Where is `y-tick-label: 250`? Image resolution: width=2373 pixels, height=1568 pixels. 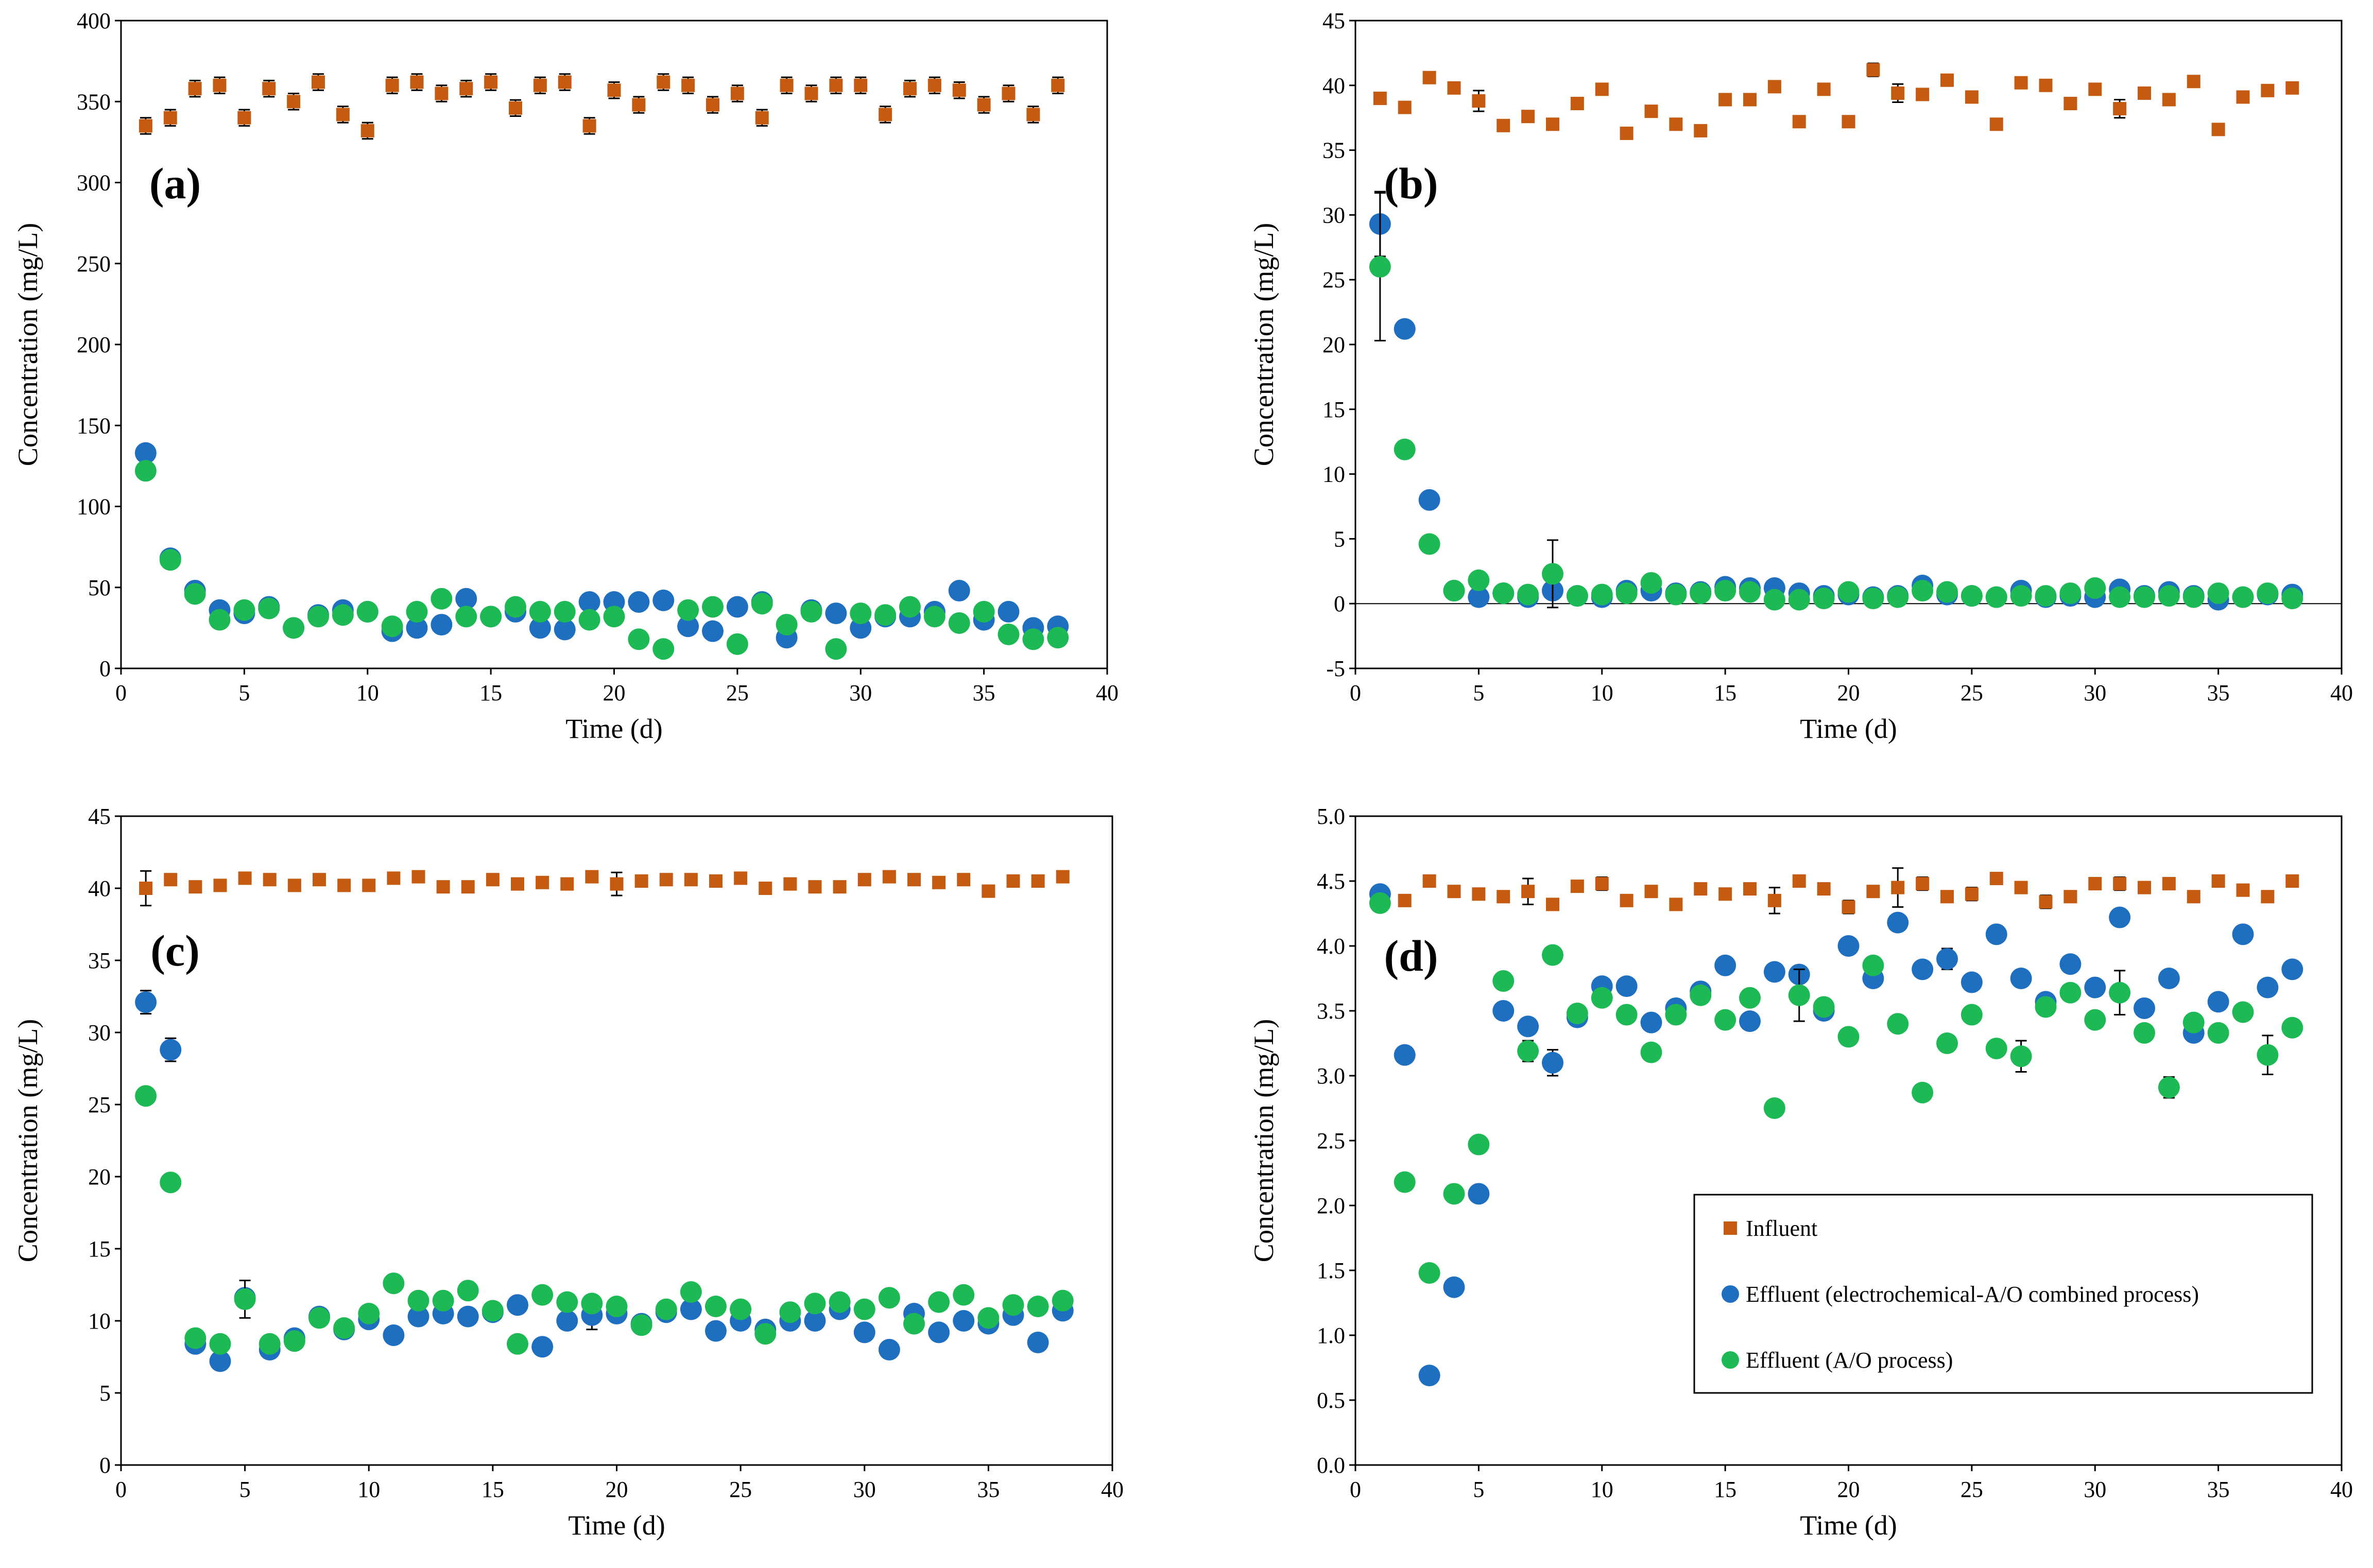
y-tick-label: 250 is located at coordinates (94, 264).